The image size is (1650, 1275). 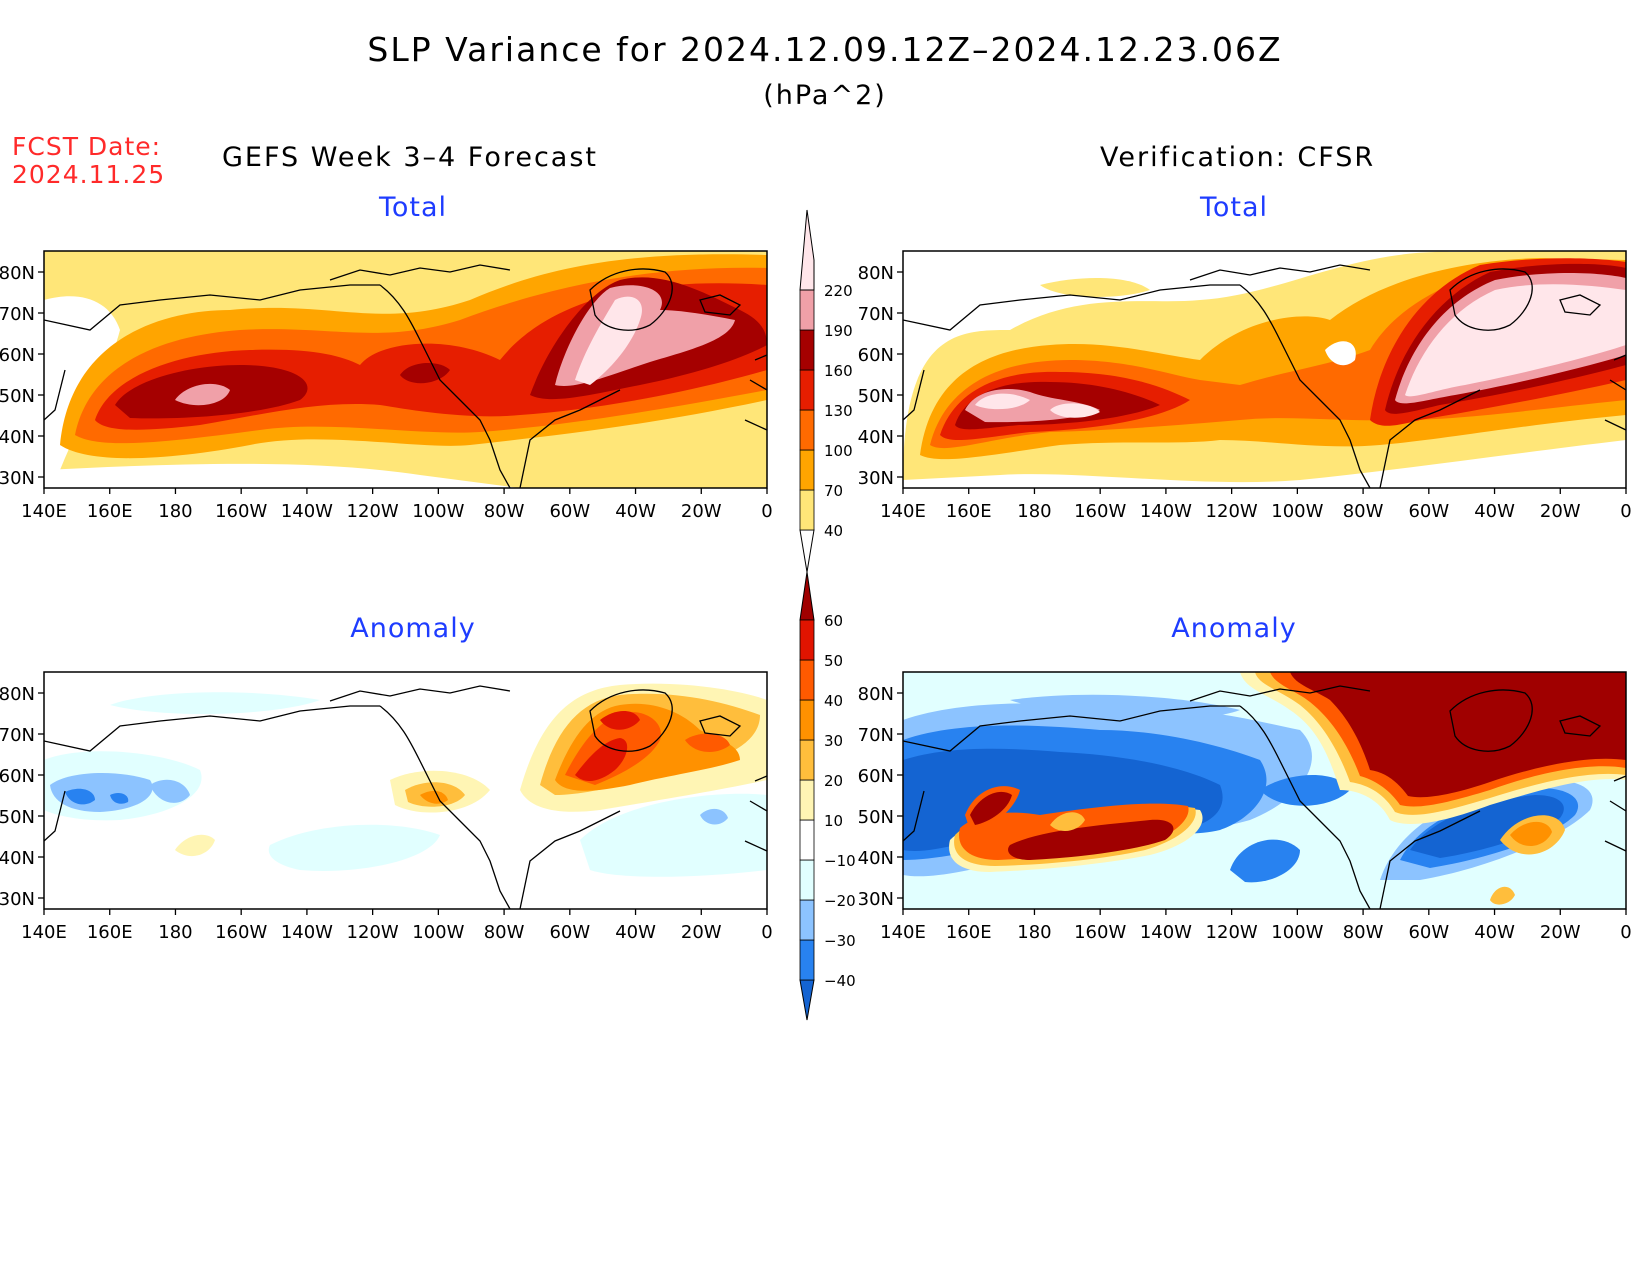 What do you see at coordinates (833, 621) in the screenshot?
I see `colorbar-level-label: 60` at bounding box center [833, 621].